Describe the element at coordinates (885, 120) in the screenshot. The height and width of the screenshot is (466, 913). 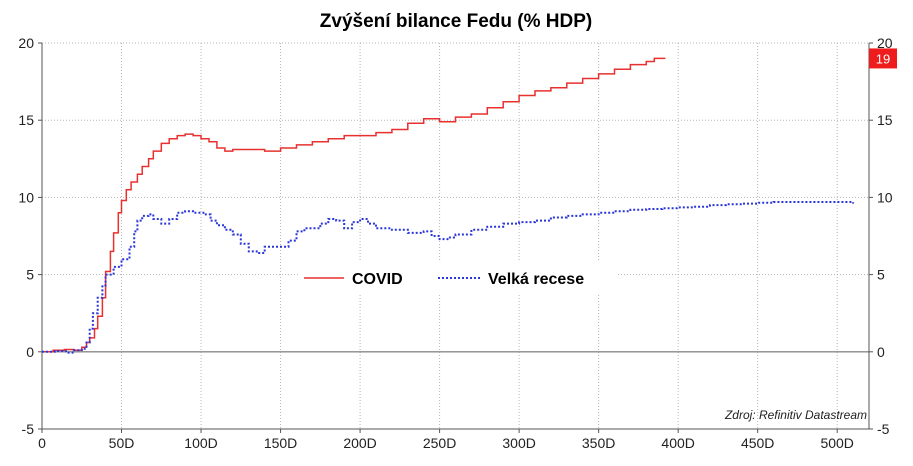
I see `y-tick-label-right: 15` at that location.